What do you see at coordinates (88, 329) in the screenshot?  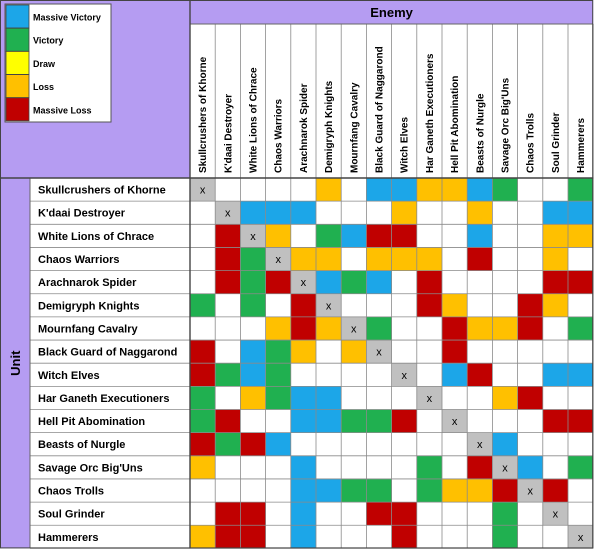 I see `row-label: Mournfang Cavalry` at bounding box center [88, 329].